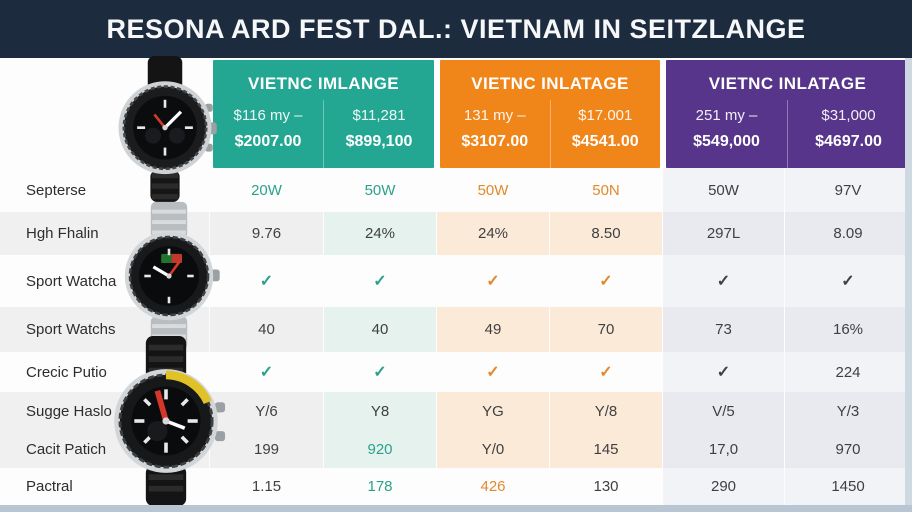 This screenshot has height=512, width=912. Describe the element at coordinates (268, 115) in the screenshot. I see `price-range-line1: $116 my –` at that location.